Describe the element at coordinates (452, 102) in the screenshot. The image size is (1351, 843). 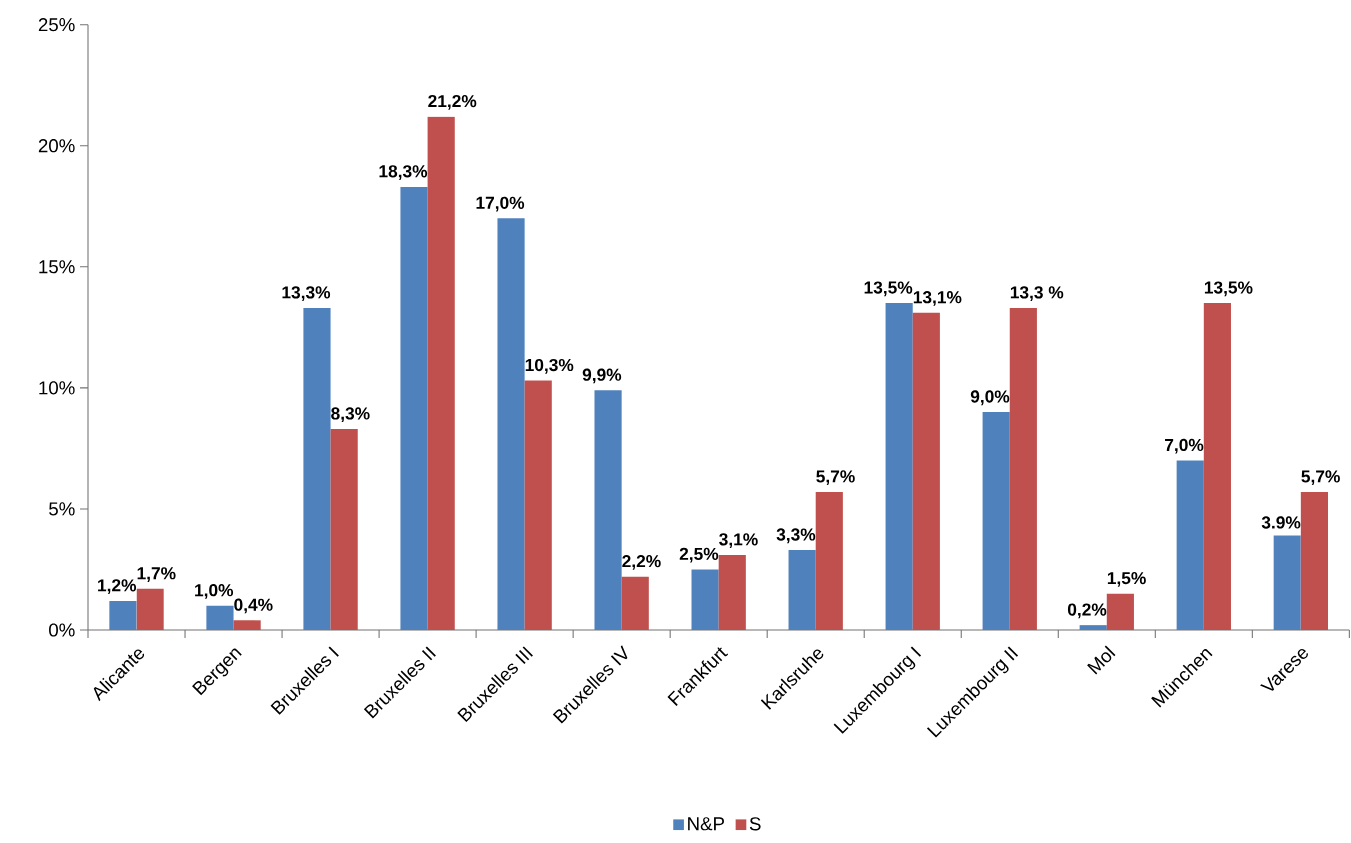
I see `data-label: 21,2%` at that location.